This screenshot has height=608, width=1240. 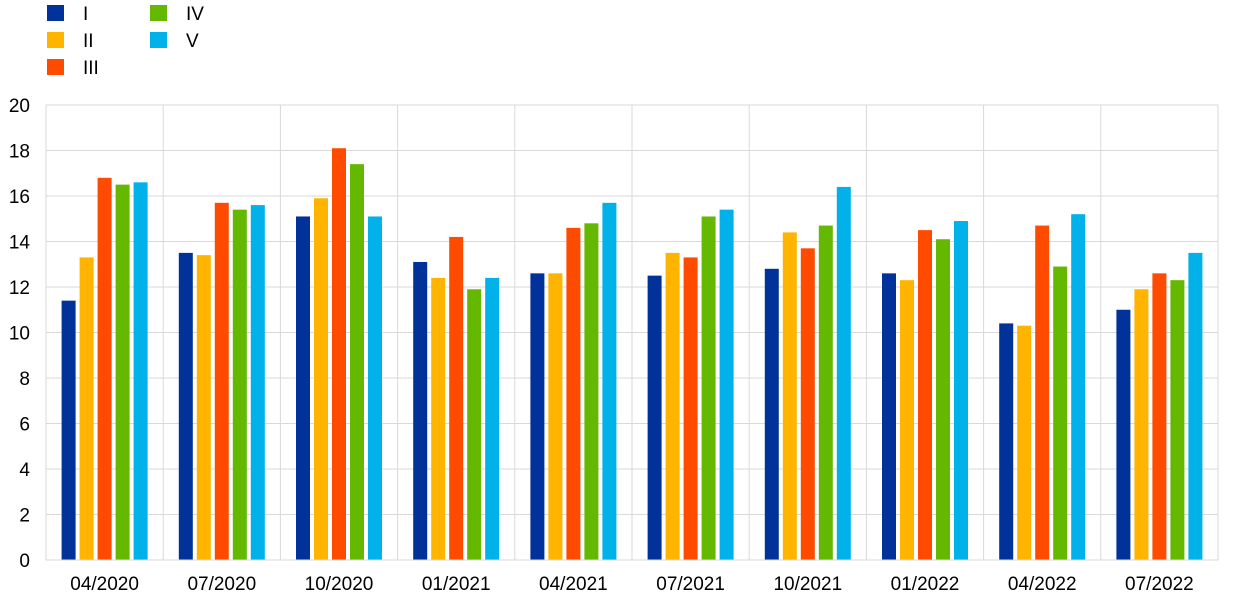 What do you see at coordinates (1078, 387) in the screenshot?
I see `bar-V-04/2022` at bounding box center [1078, 387].